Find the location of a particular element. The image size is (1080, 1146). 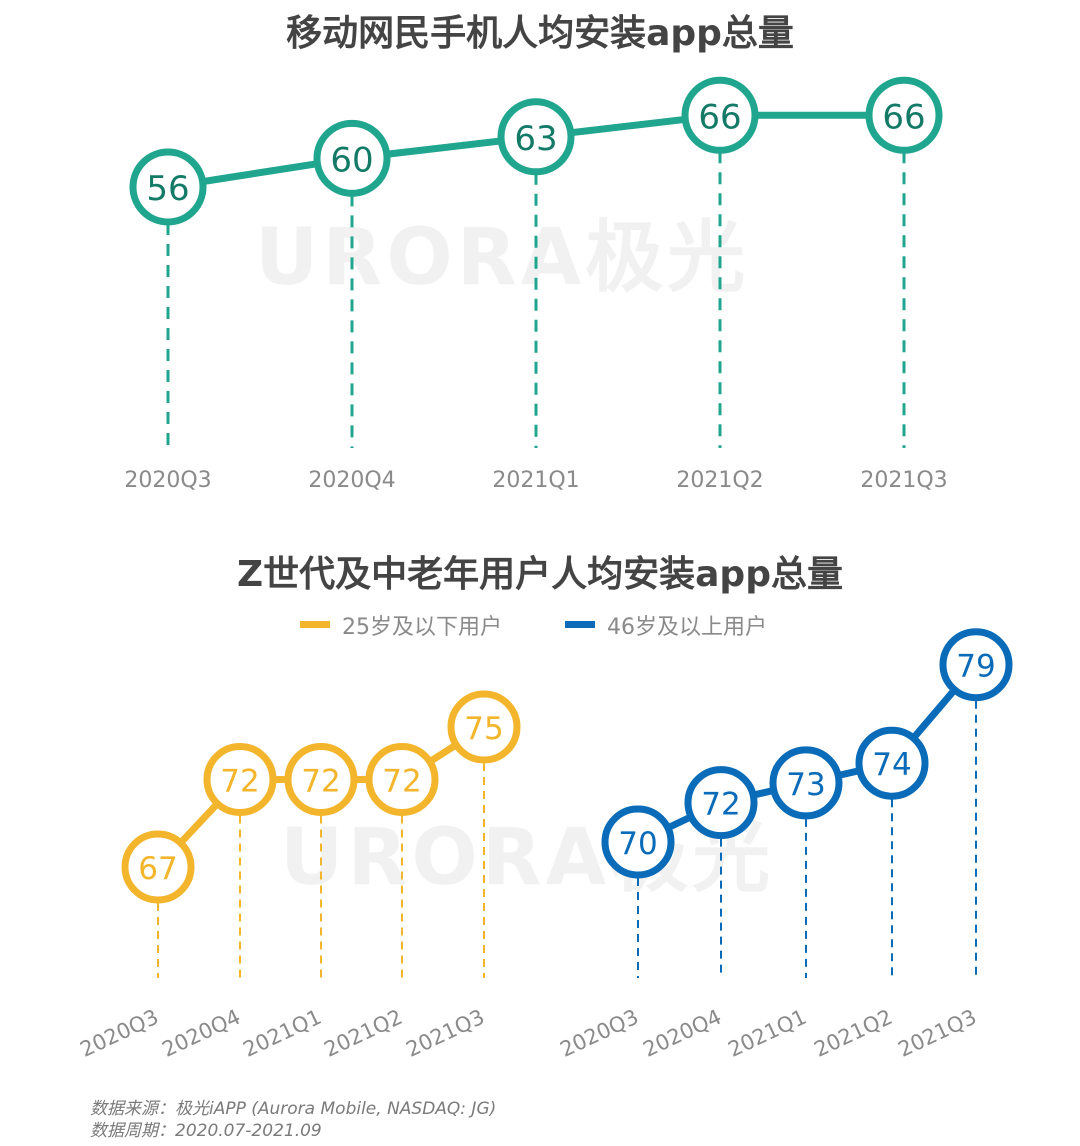

data-label: 60 is located at coordinates (351, 160).